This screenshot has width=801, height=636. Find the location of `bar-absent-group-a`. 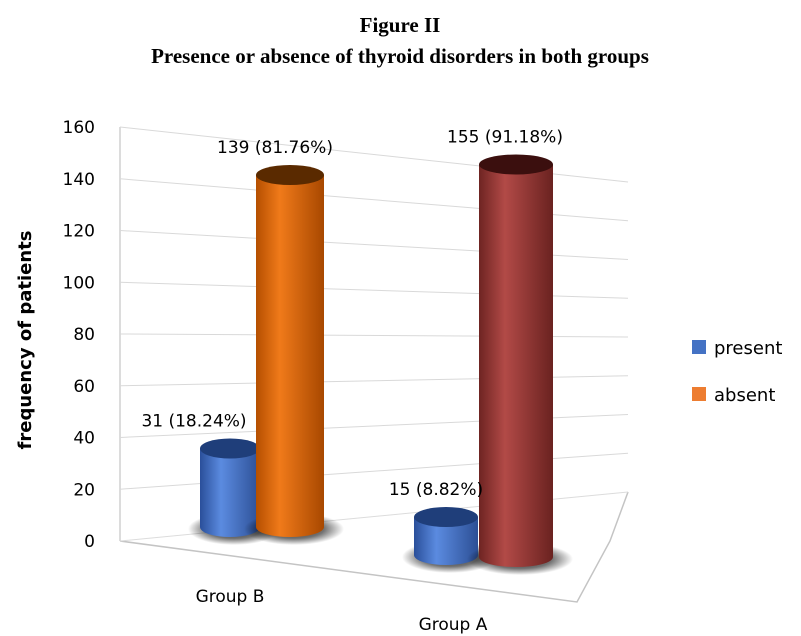

bar-absent-group-a is located at coordinates (520, 364).